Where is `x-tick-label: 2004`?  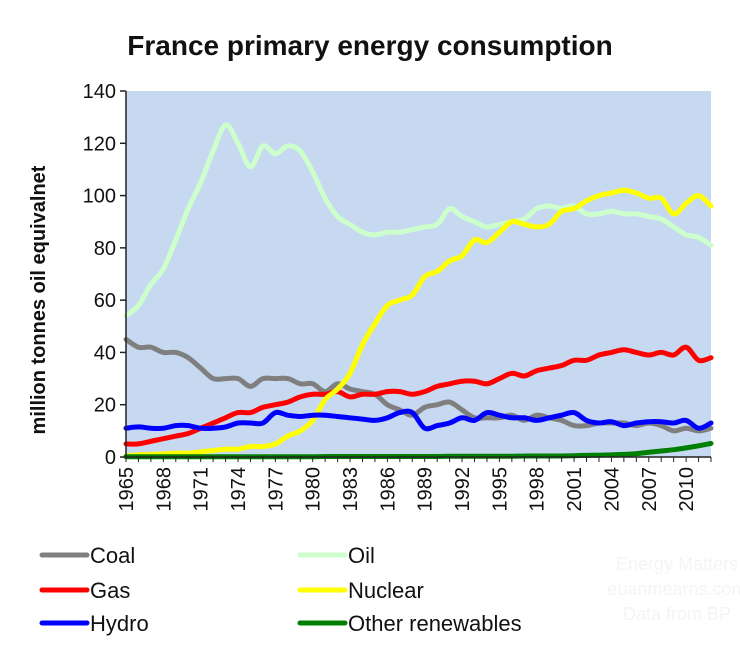 x-tick-label: 2004 is located at coordinates (612, 489).